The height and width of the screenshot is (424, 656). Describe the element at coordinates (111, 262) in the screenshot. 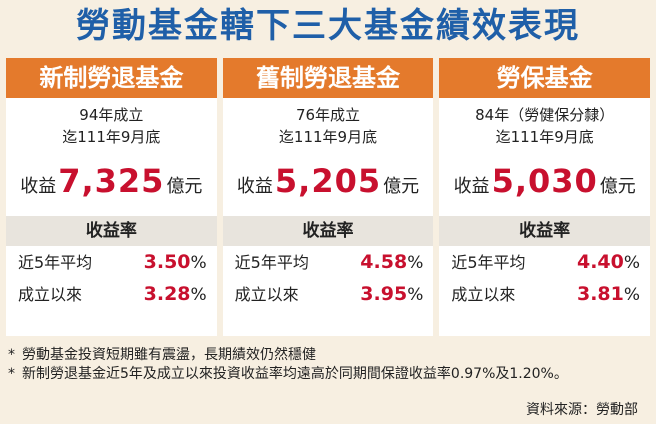

I see `rate-row-5yr: 近5年平均 3.50%` at that location.